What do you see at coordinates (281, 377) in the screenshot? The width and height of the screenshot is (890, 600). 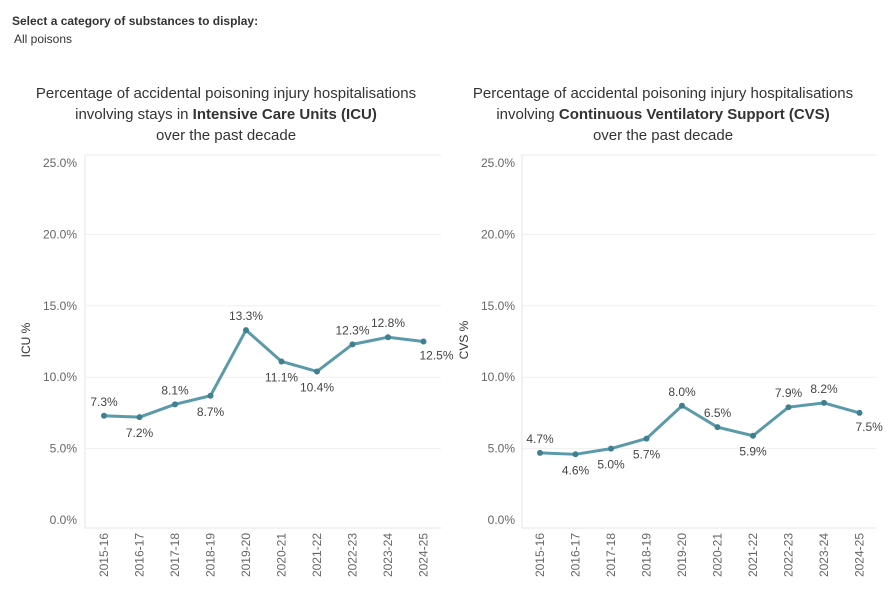 I see `data-label: 11.1%` at bounding box center [281, 377].